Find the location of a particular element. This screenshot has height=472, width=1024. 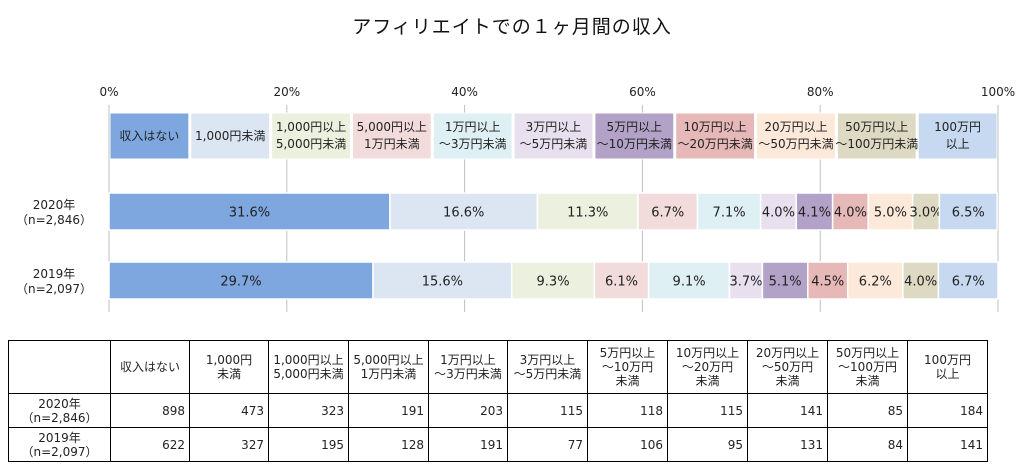

table-header-1: 1,000円 未満 is located at coordinates (229, 367).